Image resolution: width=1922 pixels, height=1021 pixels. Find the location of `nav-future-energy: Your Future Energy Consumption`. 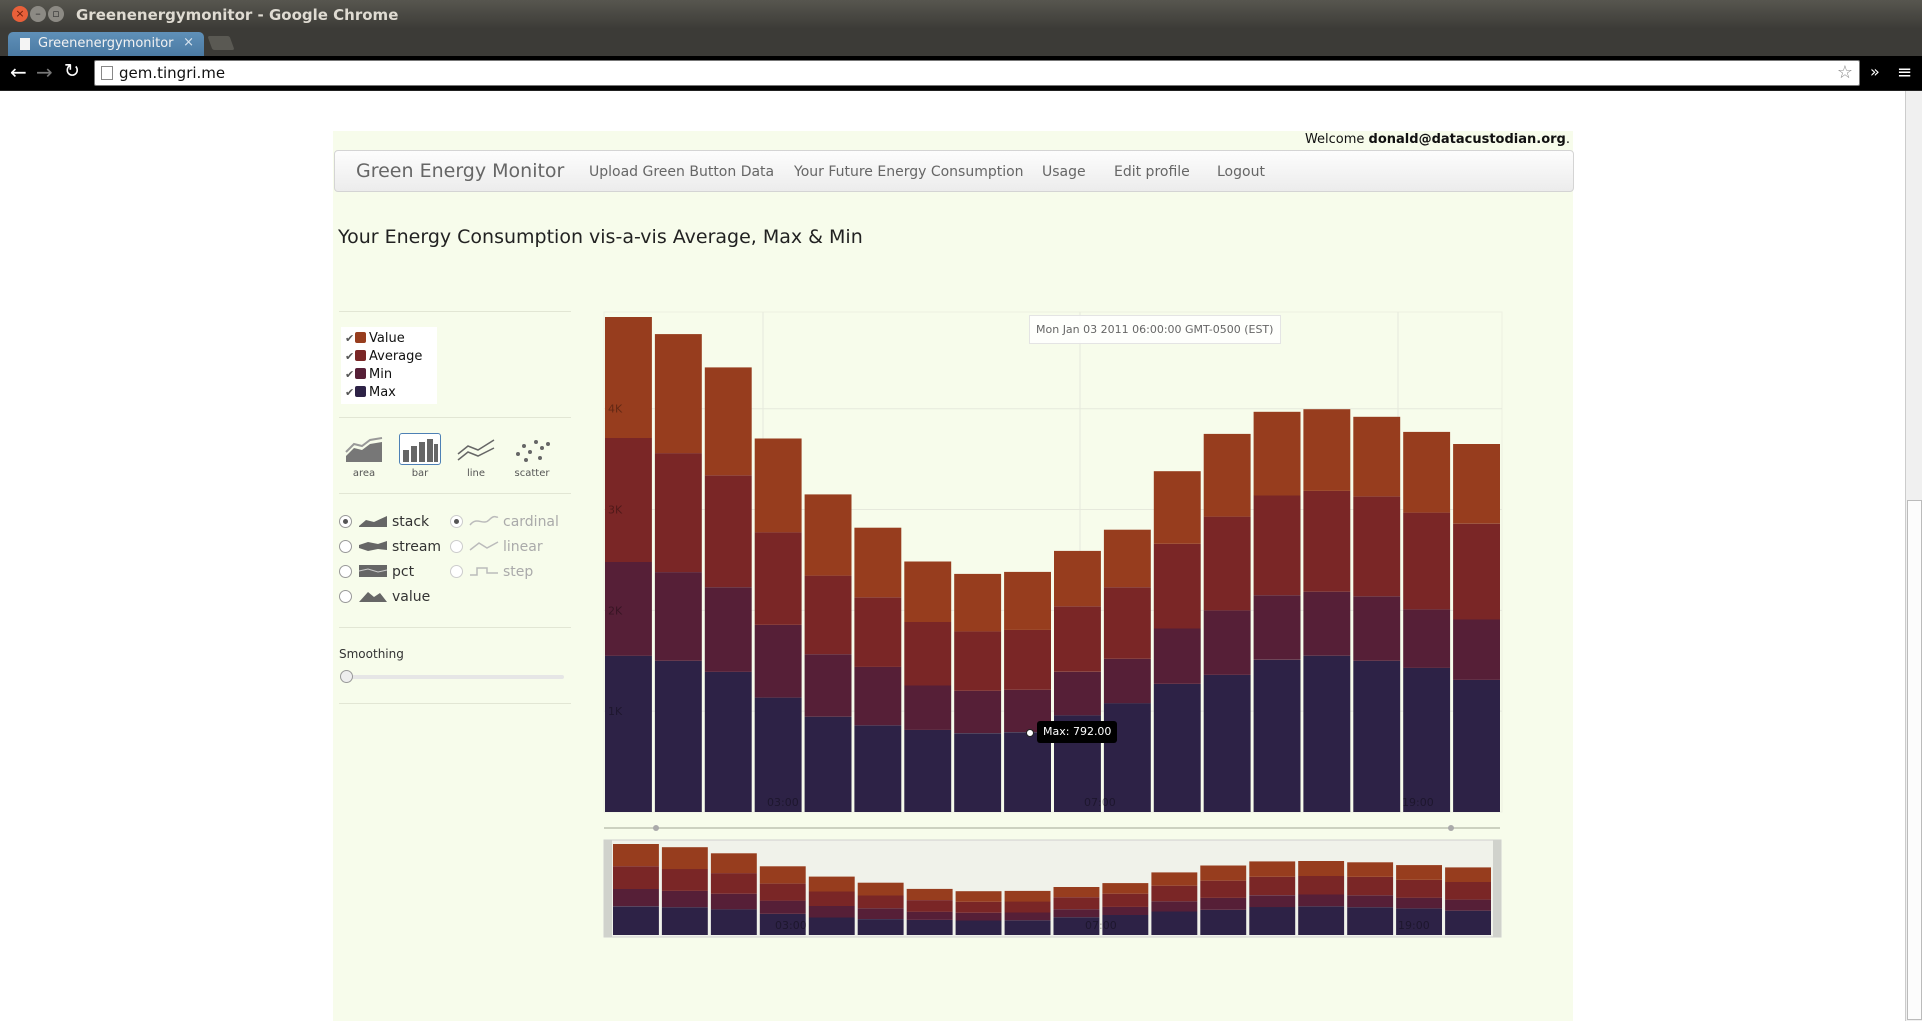

nav-future-energy: Your Future Energy Consumption is located at coordinates (909, 172).